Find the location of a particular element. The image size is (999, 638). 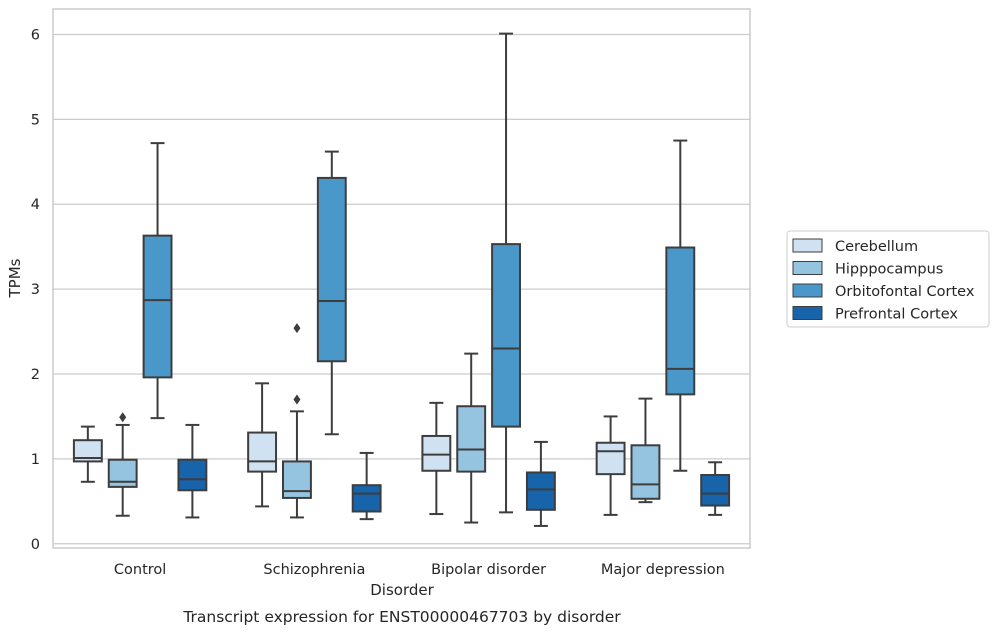

x-tick-label: Schizophrenia is located at coordinates (314, 570).